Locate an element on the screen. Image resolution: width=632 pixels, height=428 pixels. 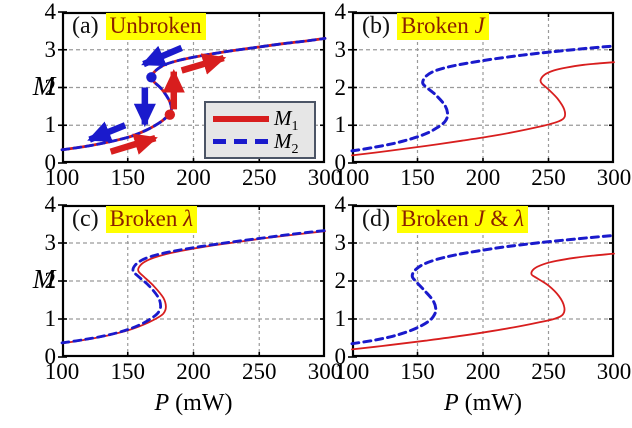
legend-label-m1: M1 is located at coordinates (286, 120).